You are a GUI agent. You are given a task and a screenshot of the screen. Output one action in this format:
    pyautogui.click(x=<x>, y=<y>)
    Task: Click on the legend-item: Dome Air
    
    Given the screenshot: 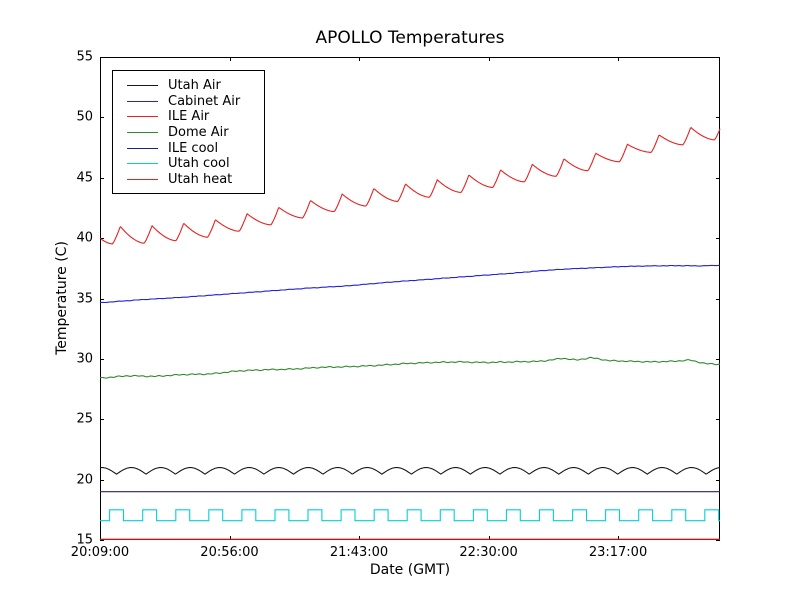 What is the action you would take?
    pyautogui.click(x=188, y=133)
    